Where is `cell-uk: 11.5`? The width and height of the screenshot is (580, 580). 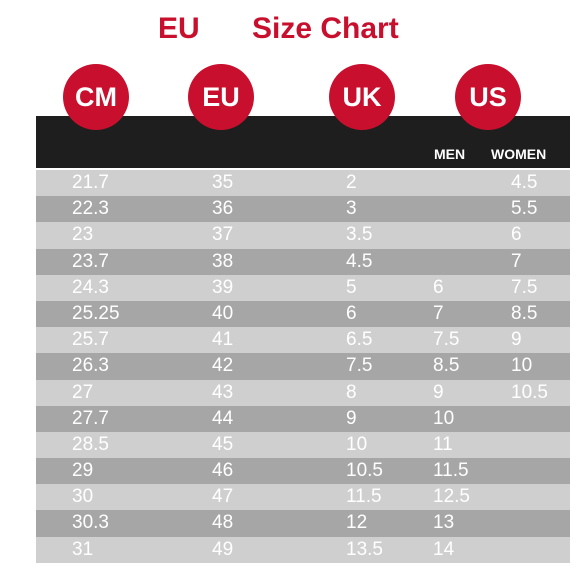
cell-uk: 11.5 is located at coordinates (364, 497).